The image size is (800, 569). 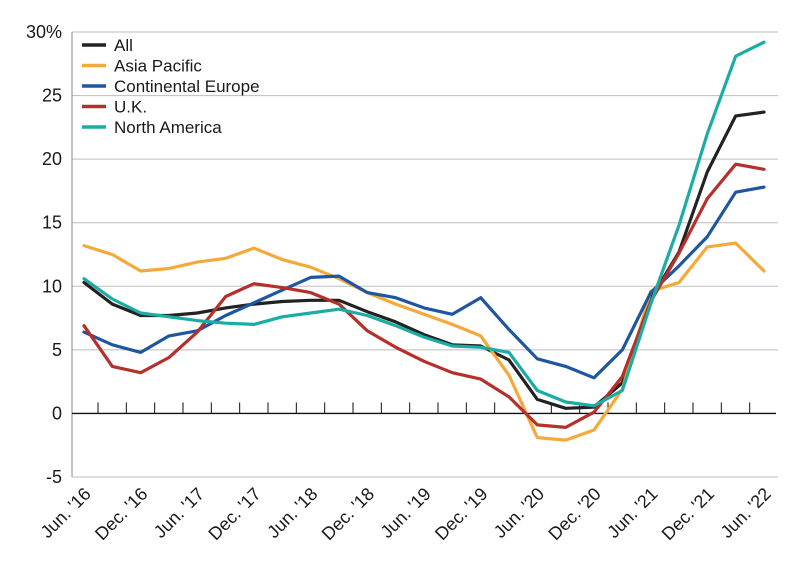 What do you see at coordinates (52, 159) in the screenshot?
I see `y-tick-label: 20` at bounding box center [52, 159].